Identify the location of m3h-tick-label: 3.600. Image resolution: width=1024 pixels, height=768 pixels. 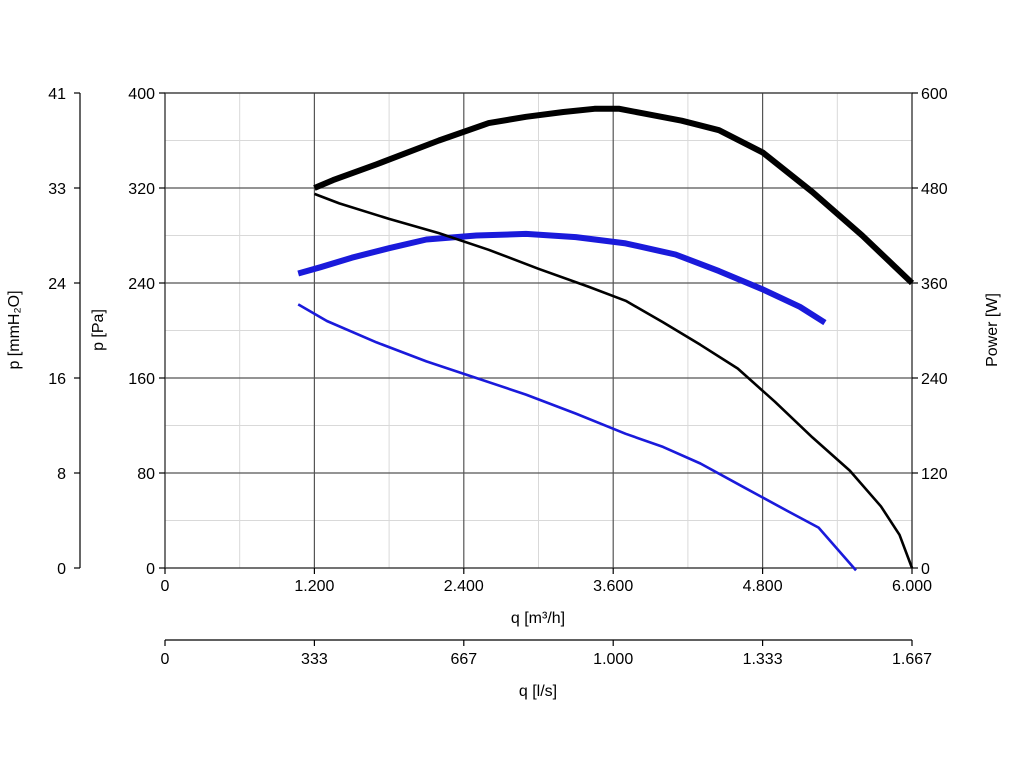
(613, 586).